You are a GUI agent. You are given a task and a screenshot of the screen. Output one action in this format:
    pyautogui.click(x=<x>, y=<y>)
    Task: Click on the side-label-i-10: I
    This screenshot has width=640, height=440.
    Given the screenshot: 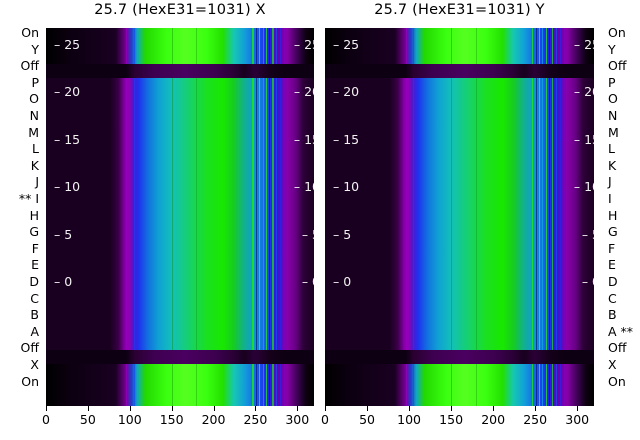 What is the action you would take?
    pyautogui.click(x=610, y=198)
    